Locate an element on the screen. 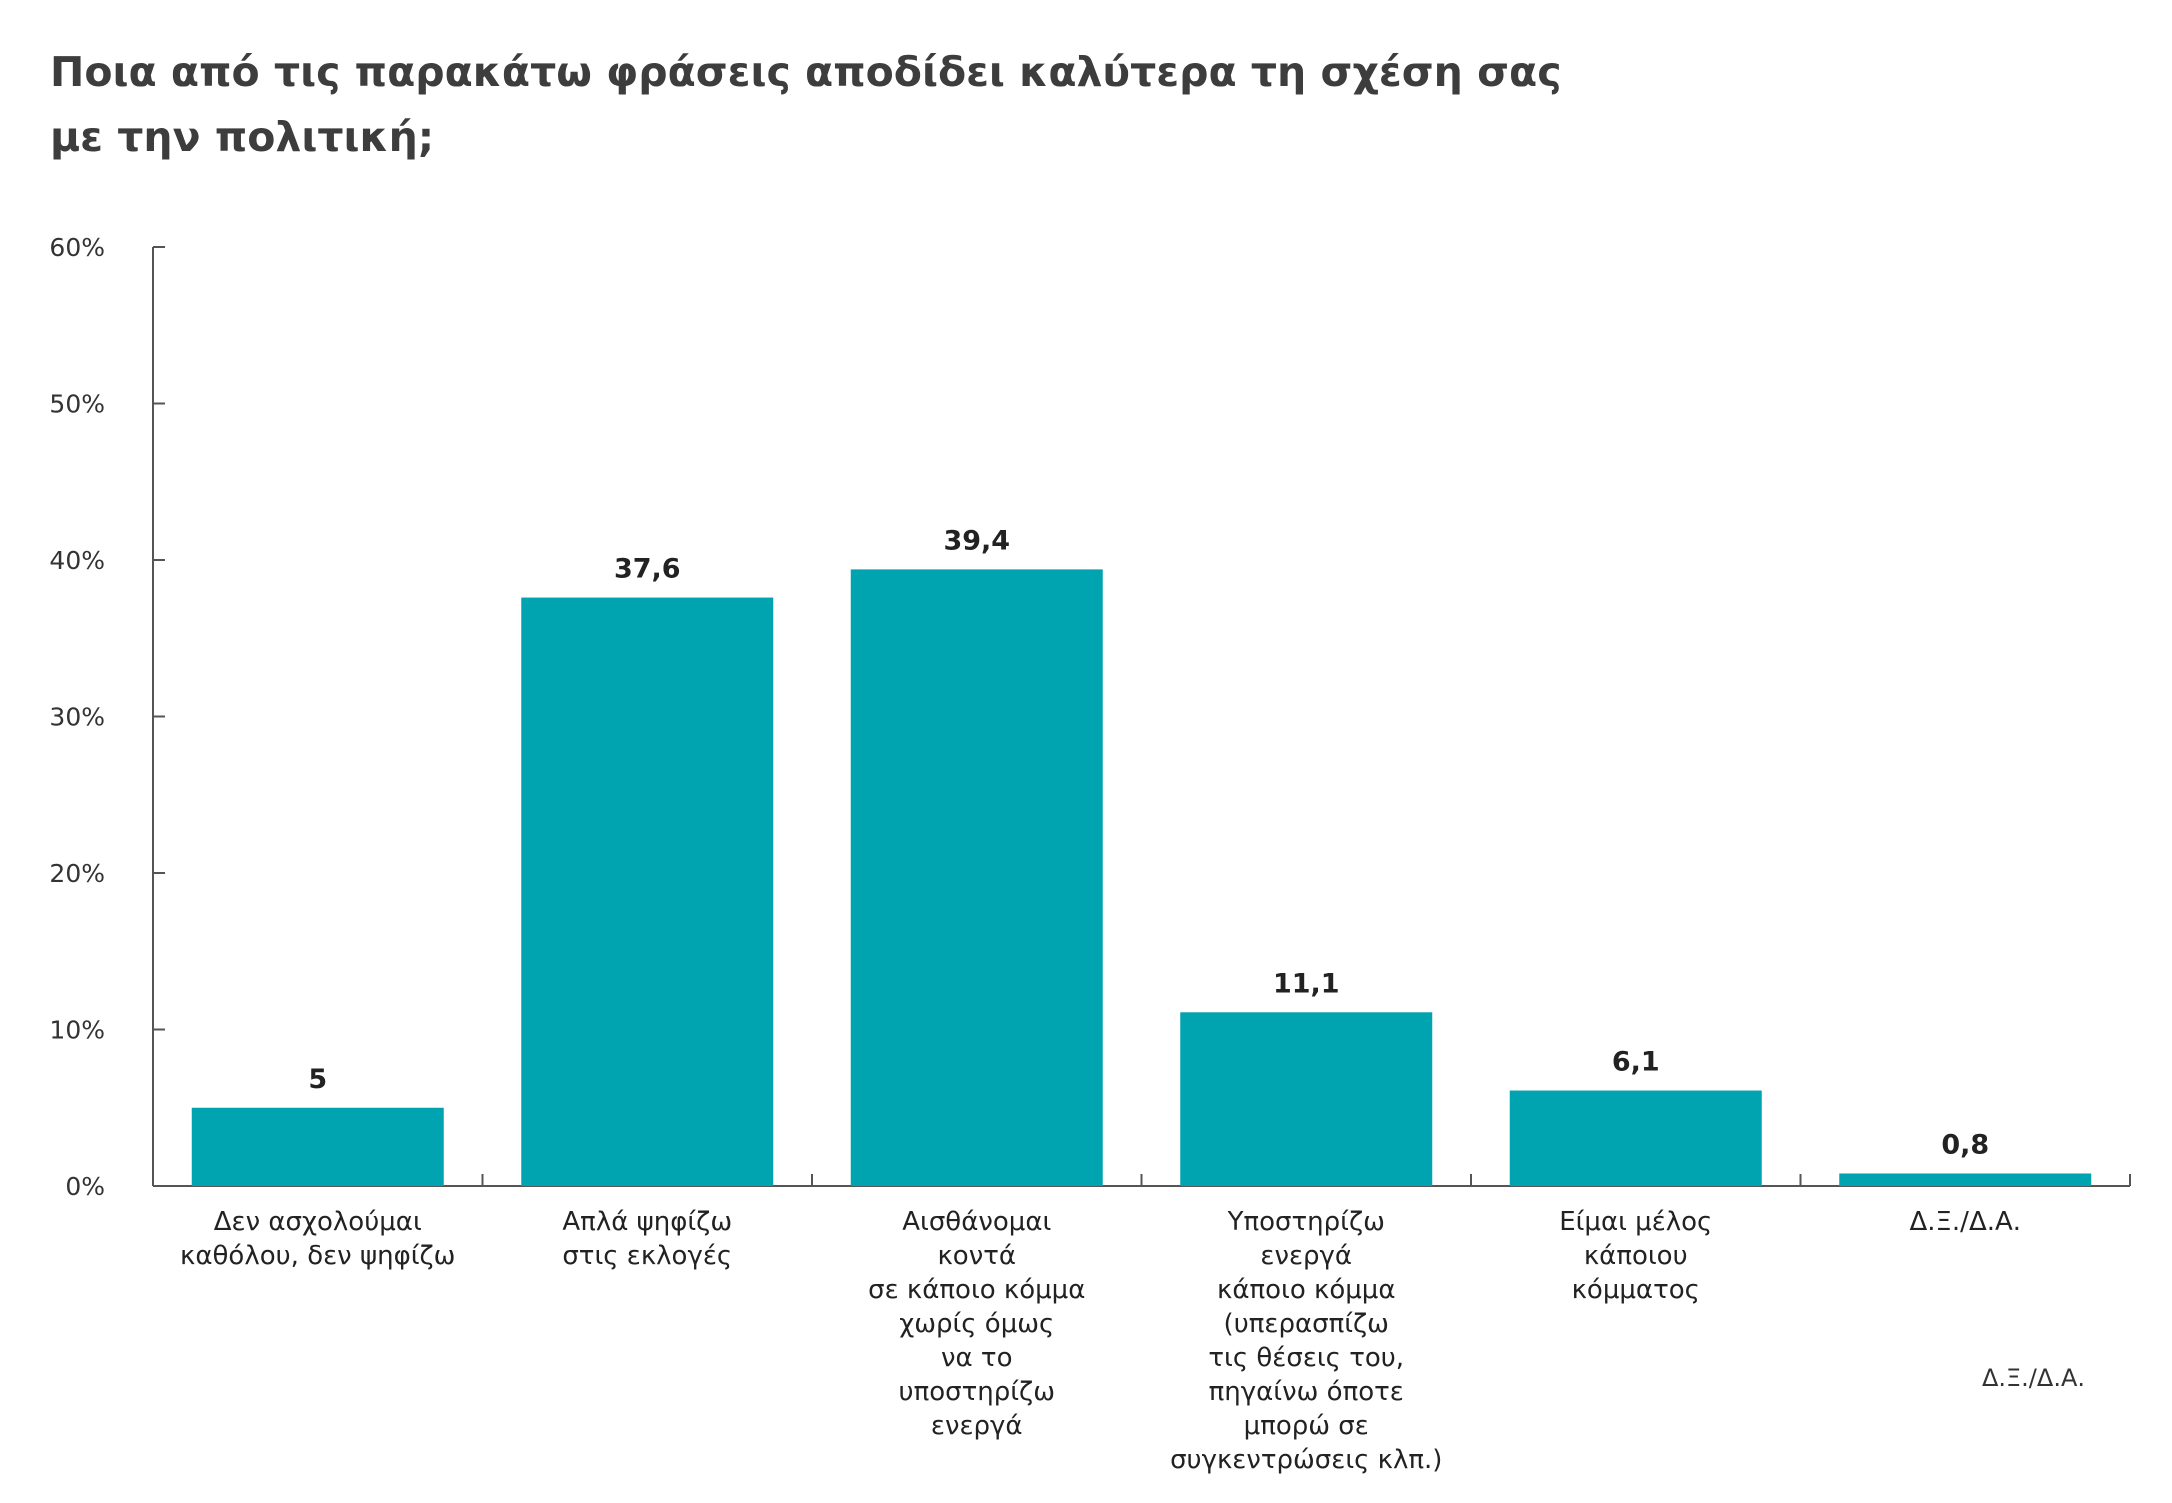 This screenshot has height=1503, width=2172. category-label: Είμαι μέλος κάποιου κόμματος is located at coordinates (1635, 1256).